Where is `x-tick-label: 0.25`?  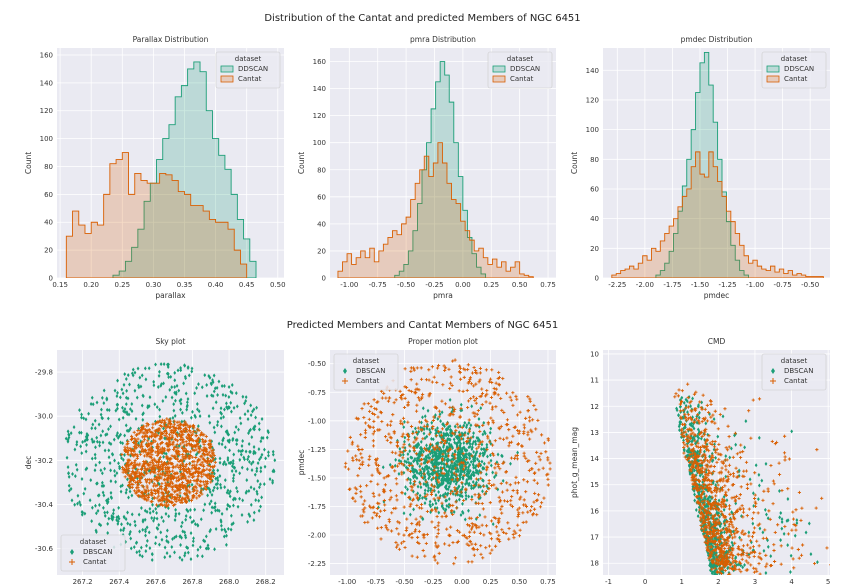 x-tick-label: 0.25 is located at coordinates (491, 285).